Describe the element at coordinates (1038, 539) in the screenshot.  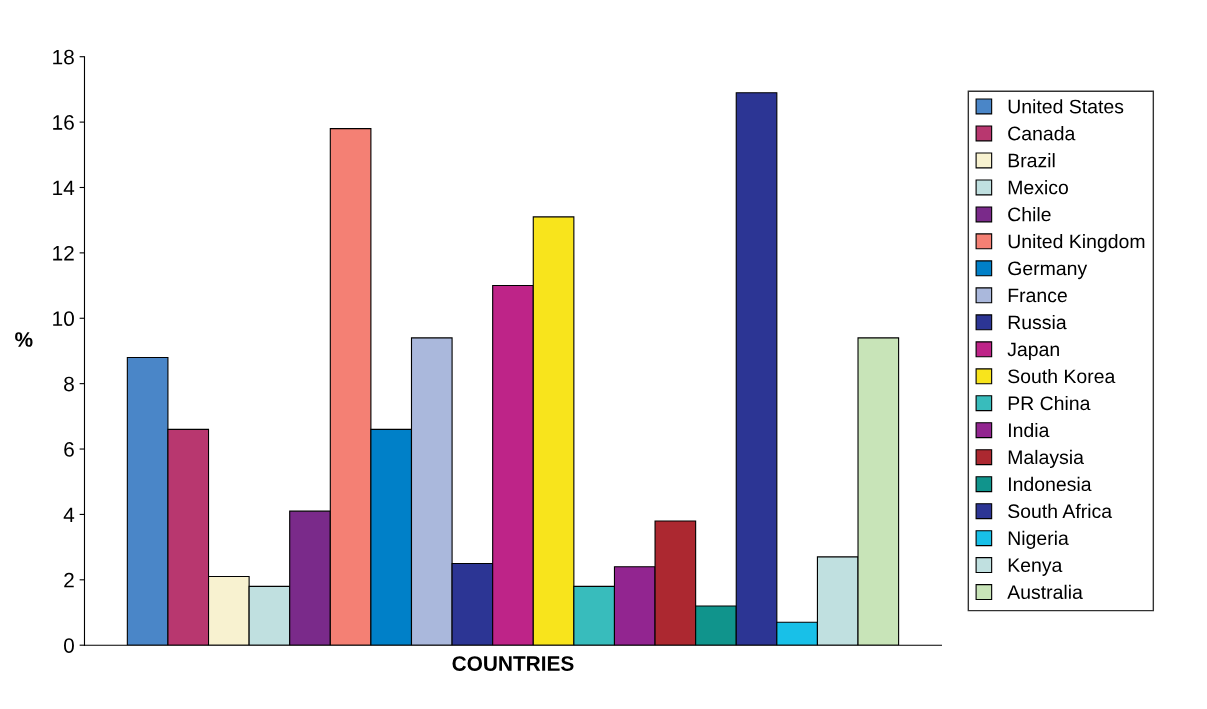
I see `legend-label: Nigeria` at that location.